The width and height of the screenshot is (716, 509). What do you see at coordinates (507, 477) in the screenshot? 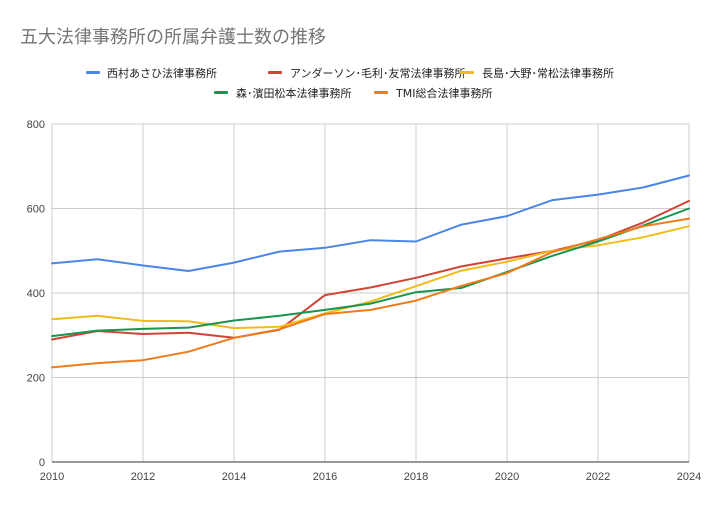
I see `x-tick-label-2020: 2020` at bounding box center [507, 477].